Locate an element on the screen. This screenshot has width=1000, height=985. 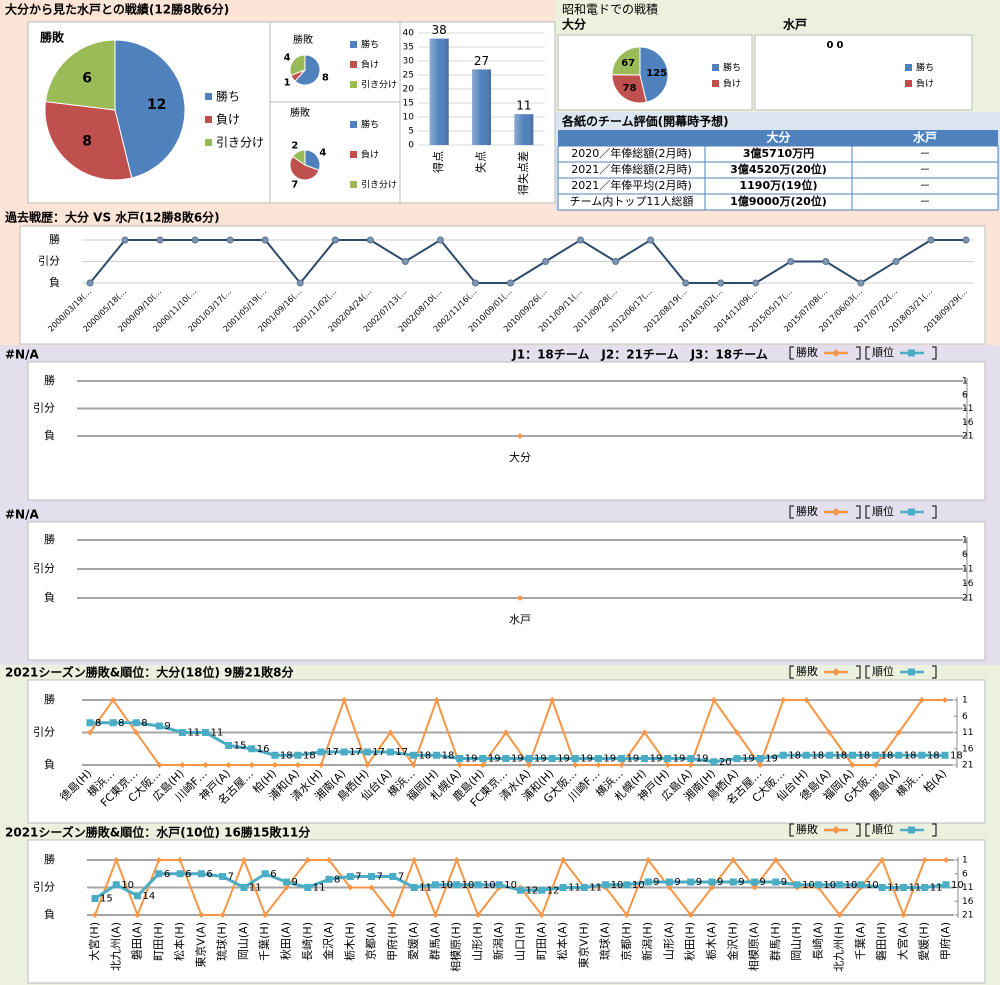
legend-label: 順位 is located at coordinates (883, 671).